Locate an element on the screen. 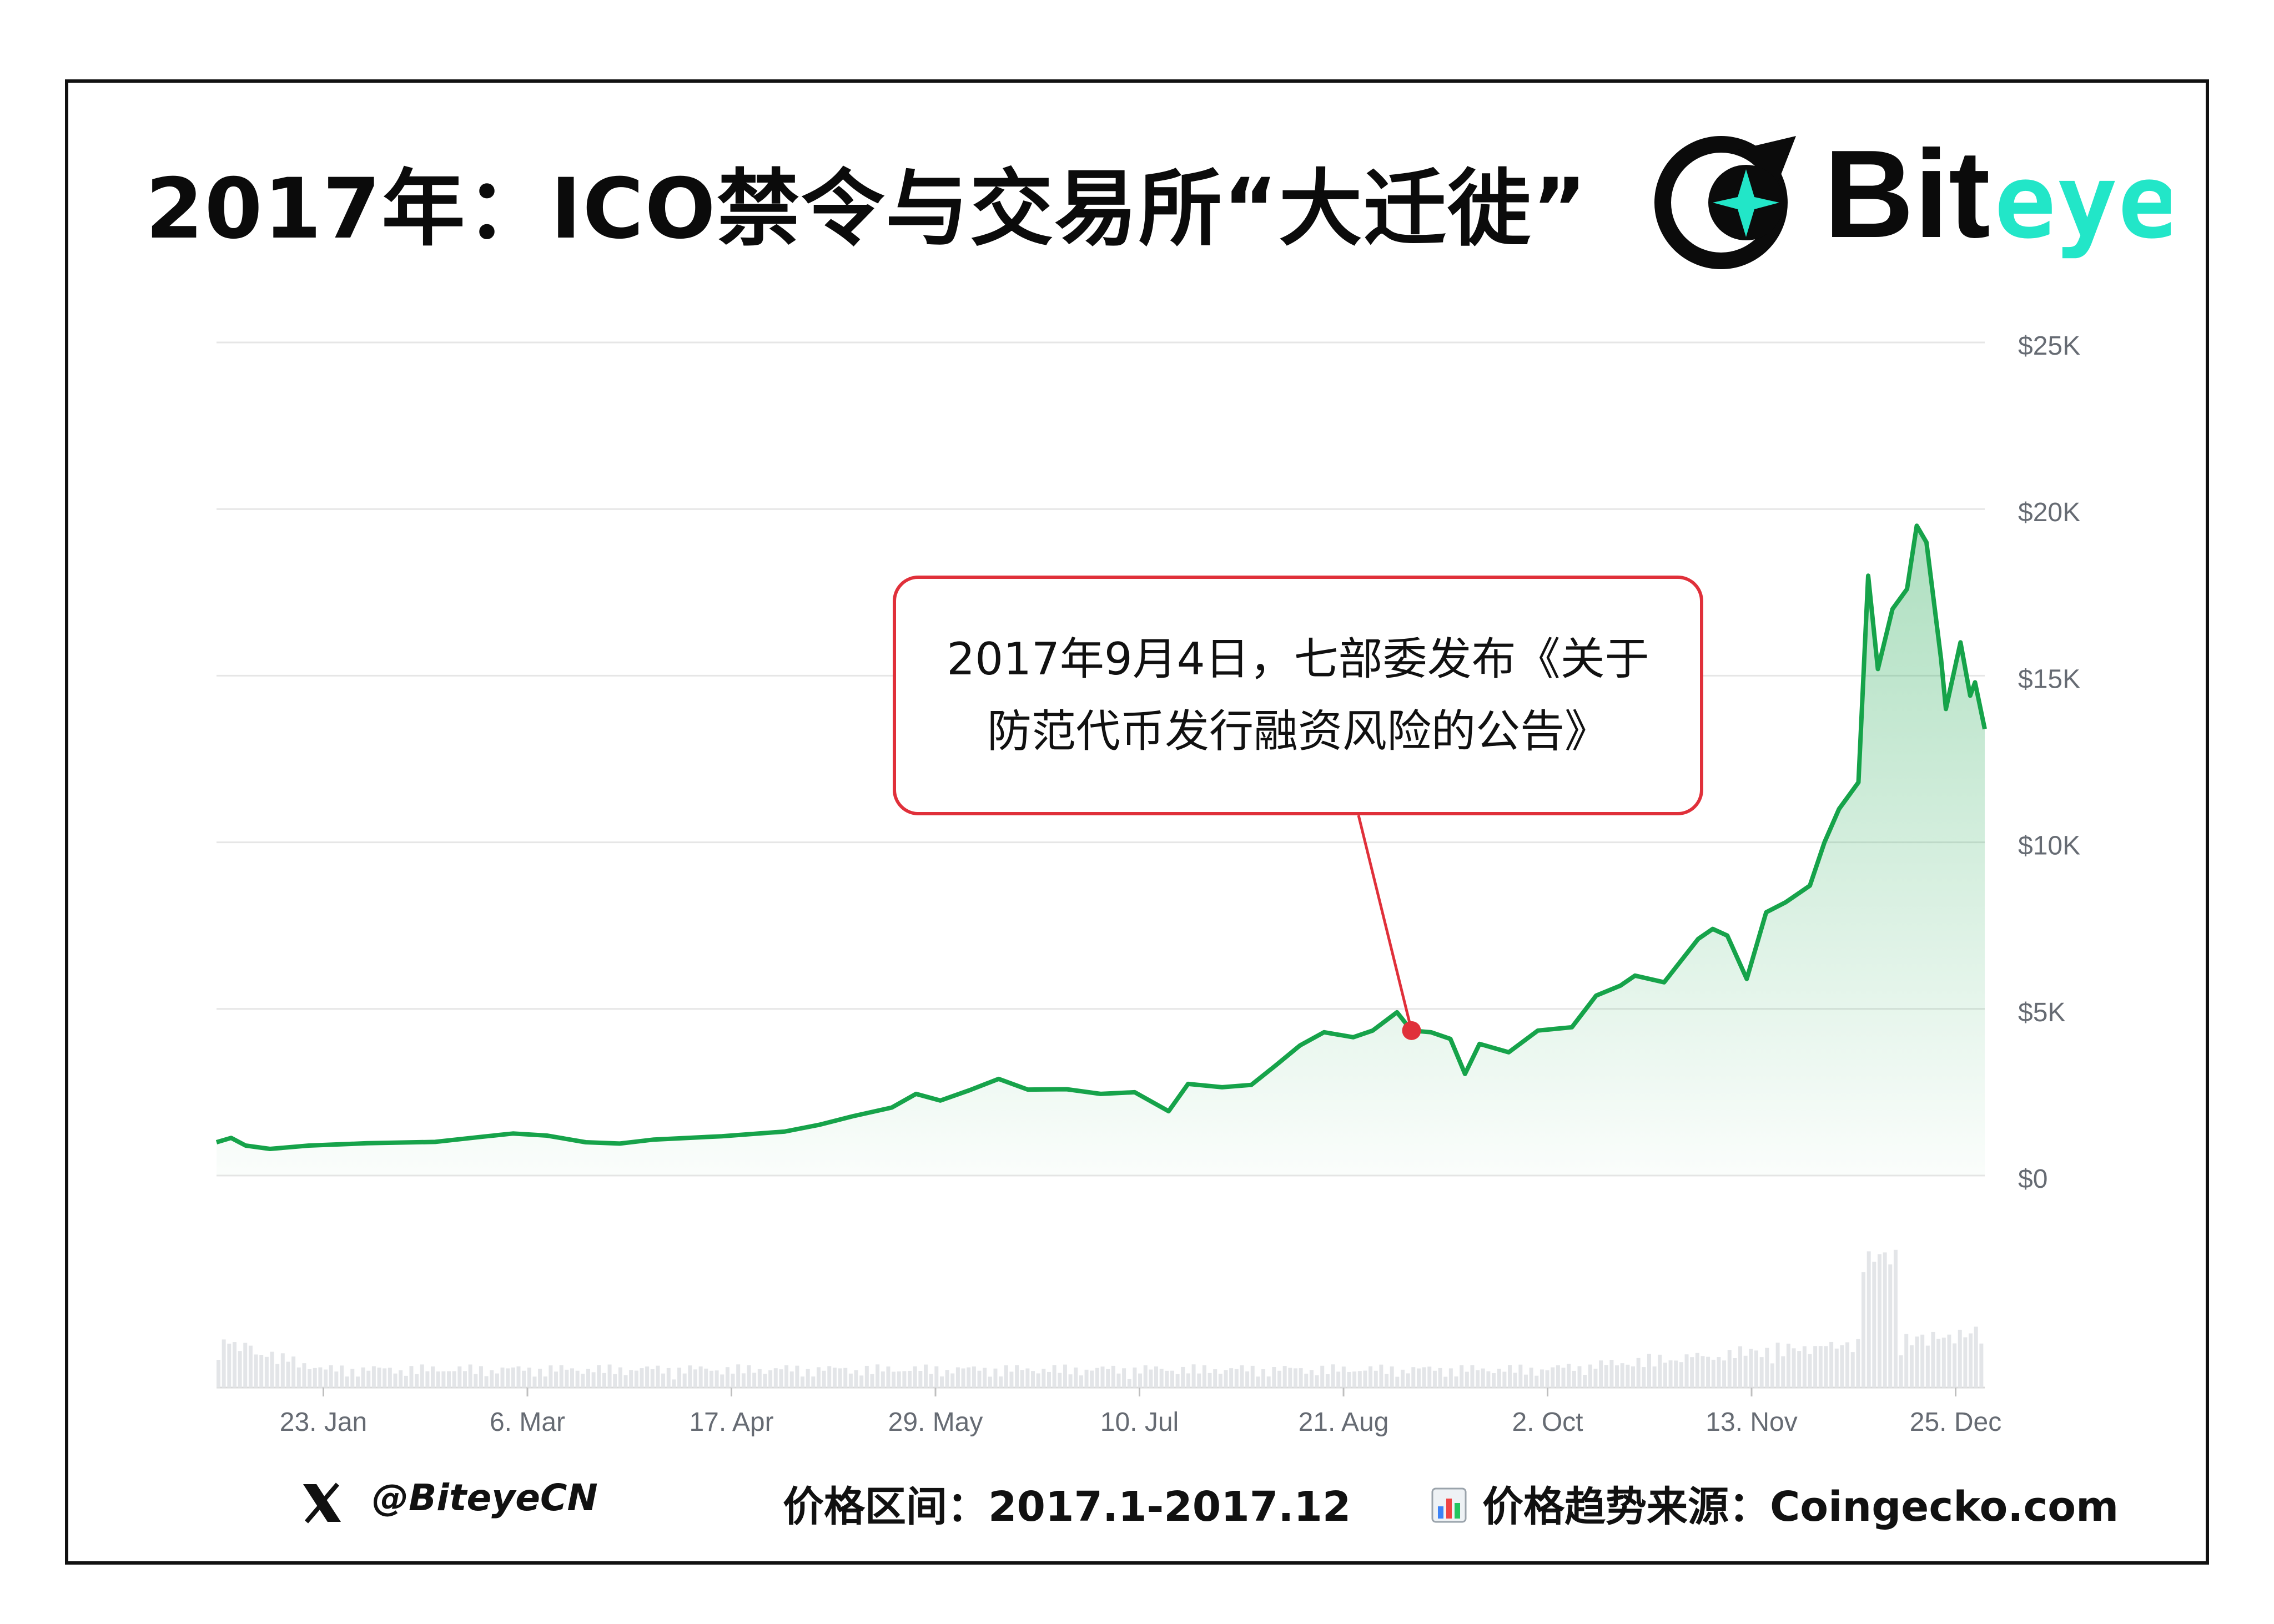 This screenshot has width=2274, height=1624. brand-name-accent: eye is located at coordinates (2082, 201).